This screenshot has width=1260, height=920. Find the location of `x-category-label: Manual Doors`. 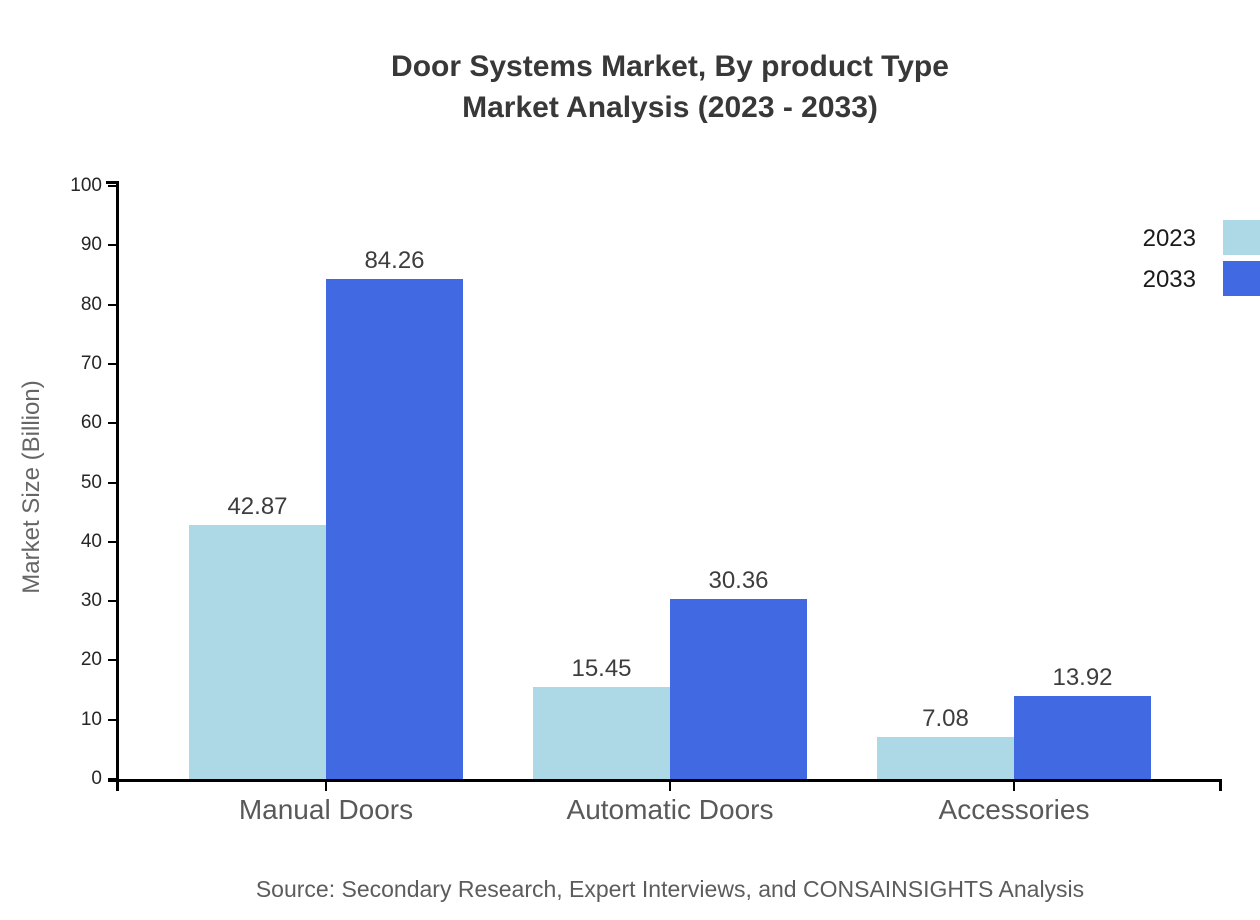

x-category-label: Manual Doors is located at coordinates (326, 809).